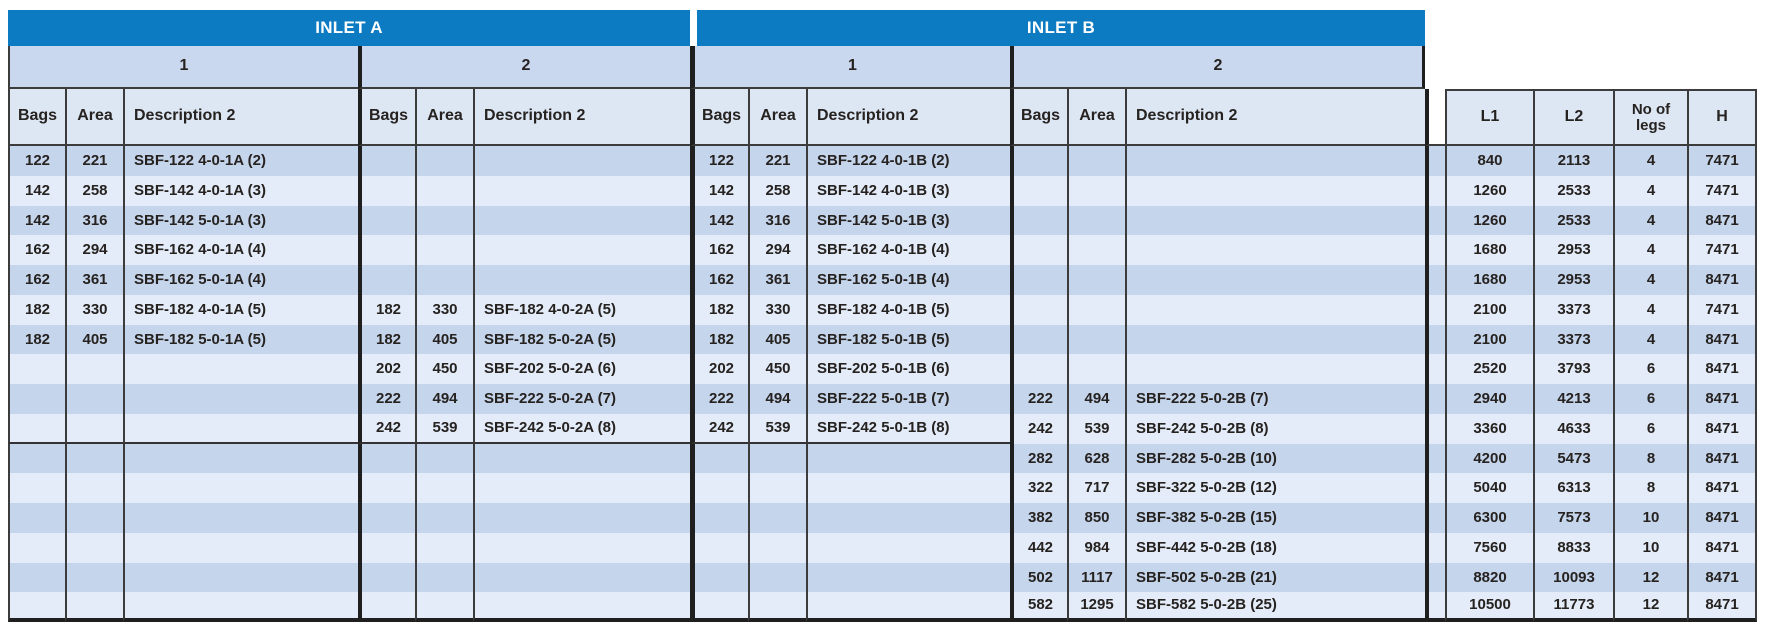  What do you see at coordinates (1573, 547) in the screenshot?
I see `cell-l2: 8833` at bounding box center [1573, 547].